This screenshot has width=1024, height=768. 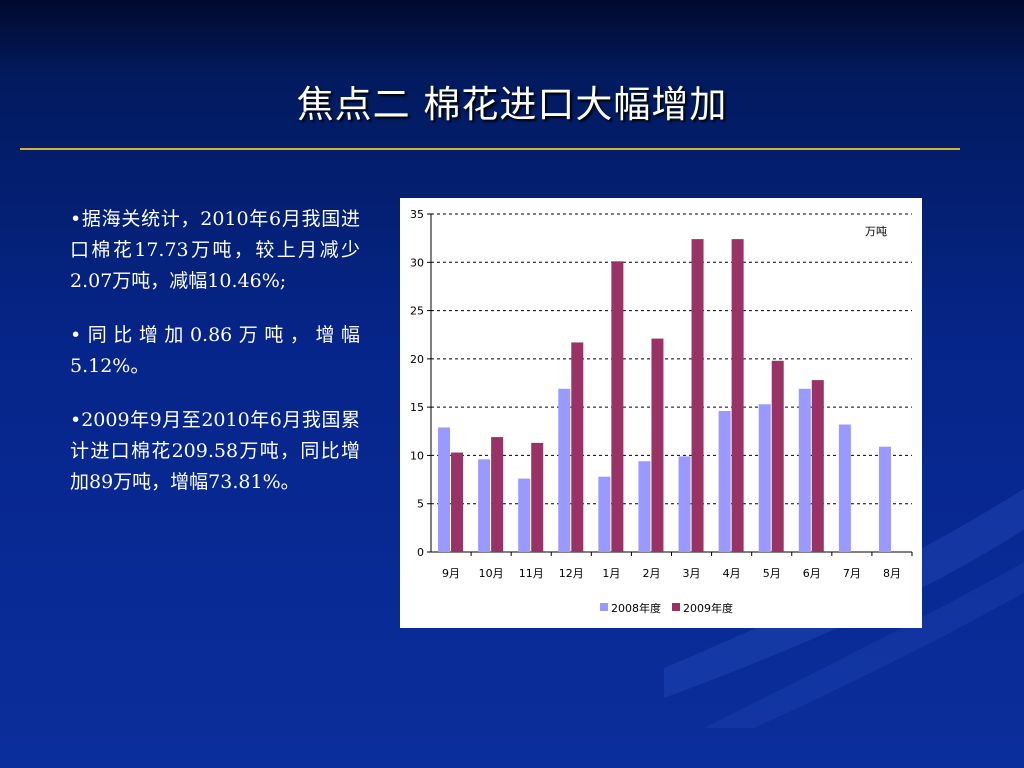 What do you see at coordinates (491, 573) in the screenshot?
I see `x-tick-label: 10月` at bounding box center [491, 573].